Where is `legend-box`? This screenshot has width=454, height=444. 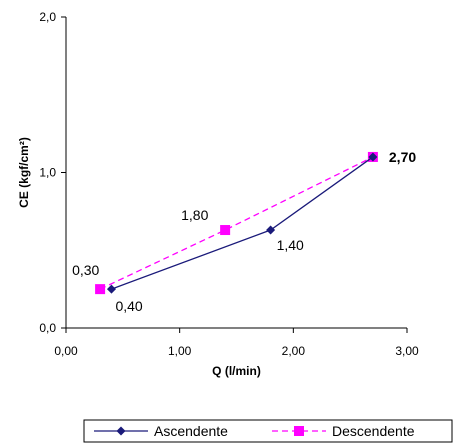 legend-box is located at coordinates (268, 431).